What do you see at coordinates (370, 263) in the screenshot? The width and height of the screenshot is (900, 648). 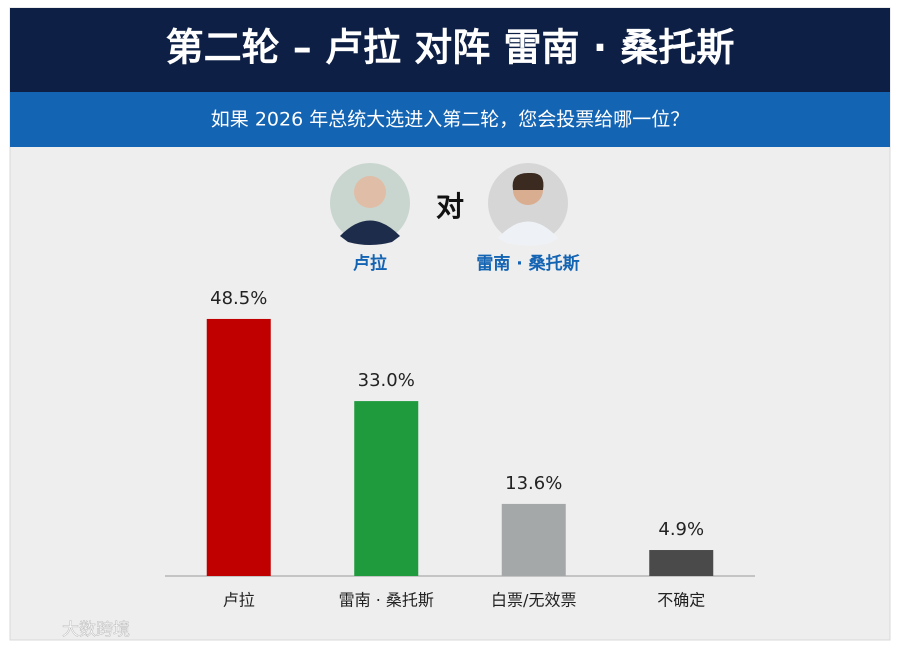 I see `candidate-name: 卢拉` at bounding box center [370, 263].